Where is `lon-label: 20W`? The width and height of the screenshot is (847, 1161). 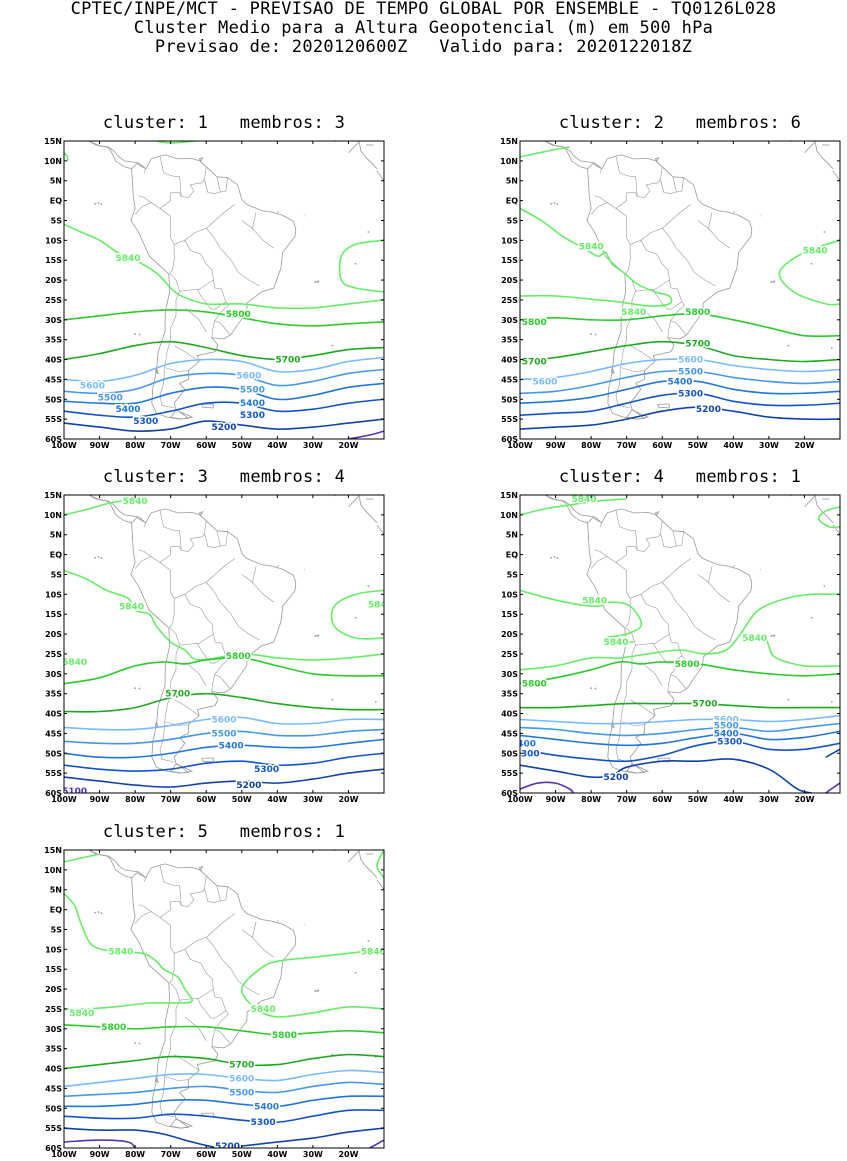
lon-label: 20W is located at coordinates (348, 1154).